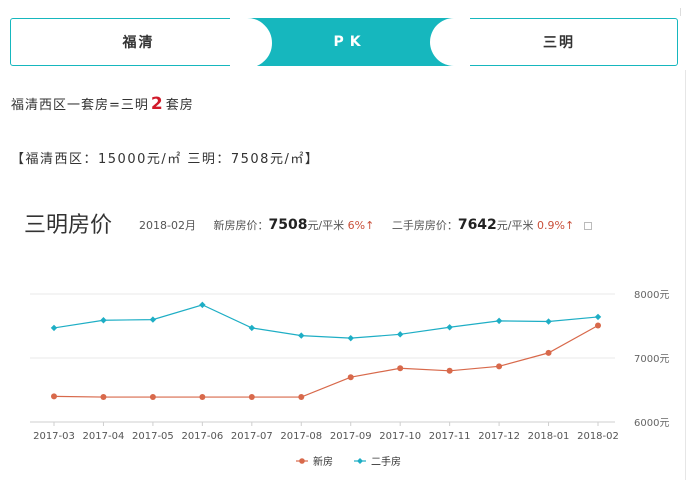 This screenshot has height=485, width=689. What do you see at coordinates (157, 104) in the screenshot?
I see `comparison-count: 2` at bounding box center [157, 104].